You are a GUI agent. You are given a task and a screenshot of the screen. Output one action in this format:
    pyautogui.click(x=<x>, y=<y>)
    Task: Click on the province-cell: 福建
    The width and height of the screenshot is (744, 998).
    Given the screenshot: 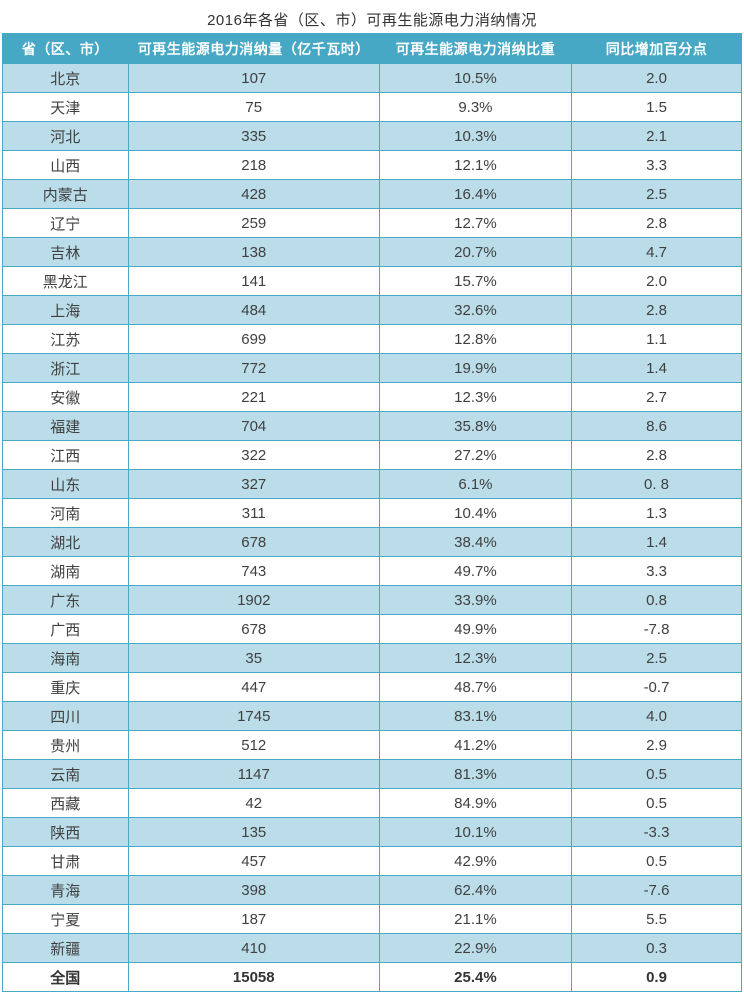 What is the action you would take?
    pyautogui.click(x=65, y=426)
    